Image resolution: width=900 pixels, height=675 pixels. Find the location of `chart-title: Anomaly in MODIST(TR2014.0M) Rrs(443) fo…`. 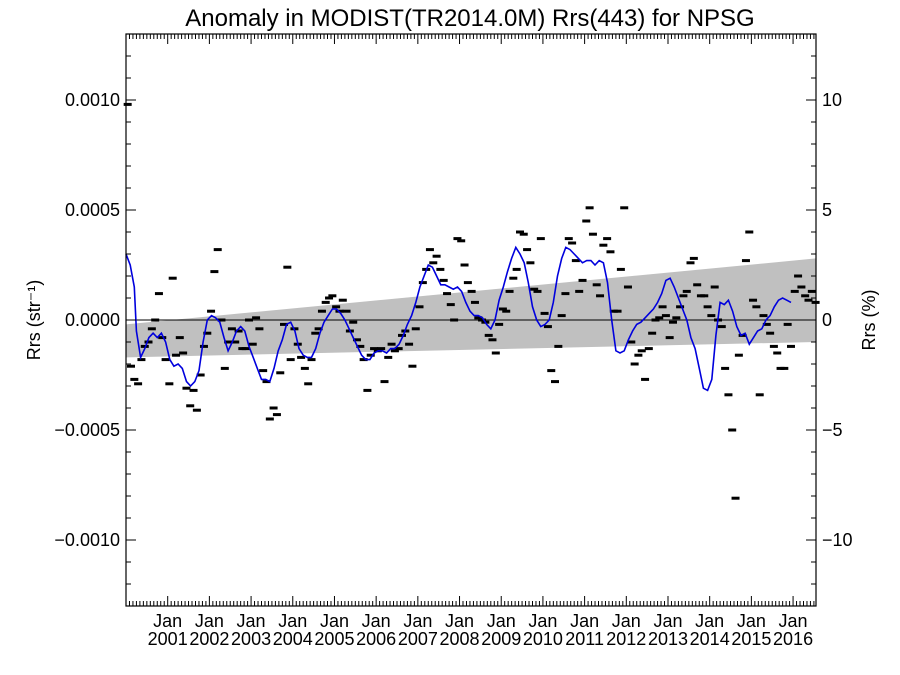

chart-title: Anomaly in MODIST(TR2014.0M) Rrs(443) fo… is located at coordinates (469, 18).